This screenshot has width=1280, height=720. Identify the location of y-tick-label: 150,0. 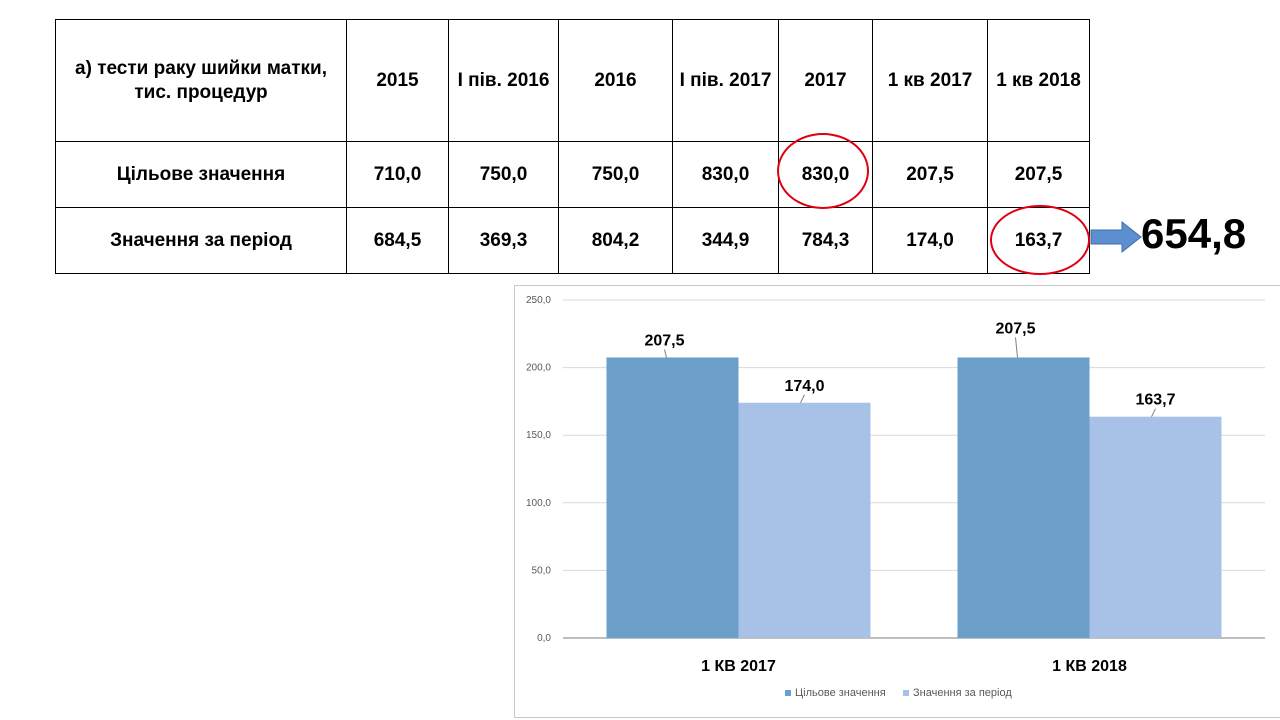
(538, 435).